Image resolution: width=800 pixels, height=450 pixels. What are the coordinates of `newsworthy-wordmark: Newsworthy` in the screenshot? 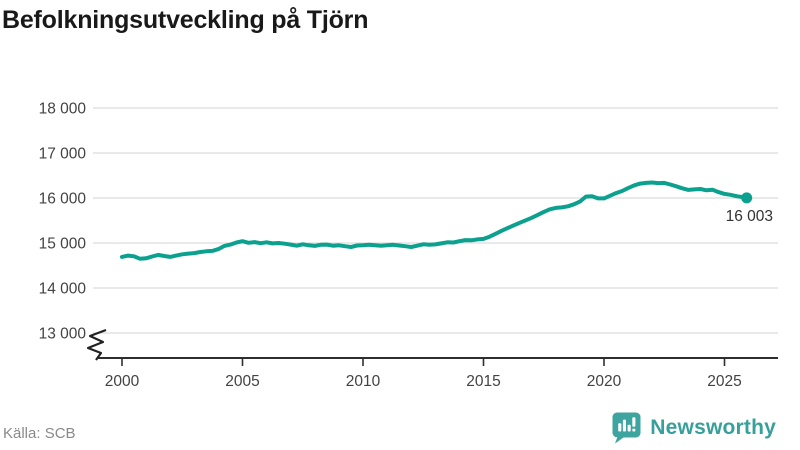 It's located at (713, 427).